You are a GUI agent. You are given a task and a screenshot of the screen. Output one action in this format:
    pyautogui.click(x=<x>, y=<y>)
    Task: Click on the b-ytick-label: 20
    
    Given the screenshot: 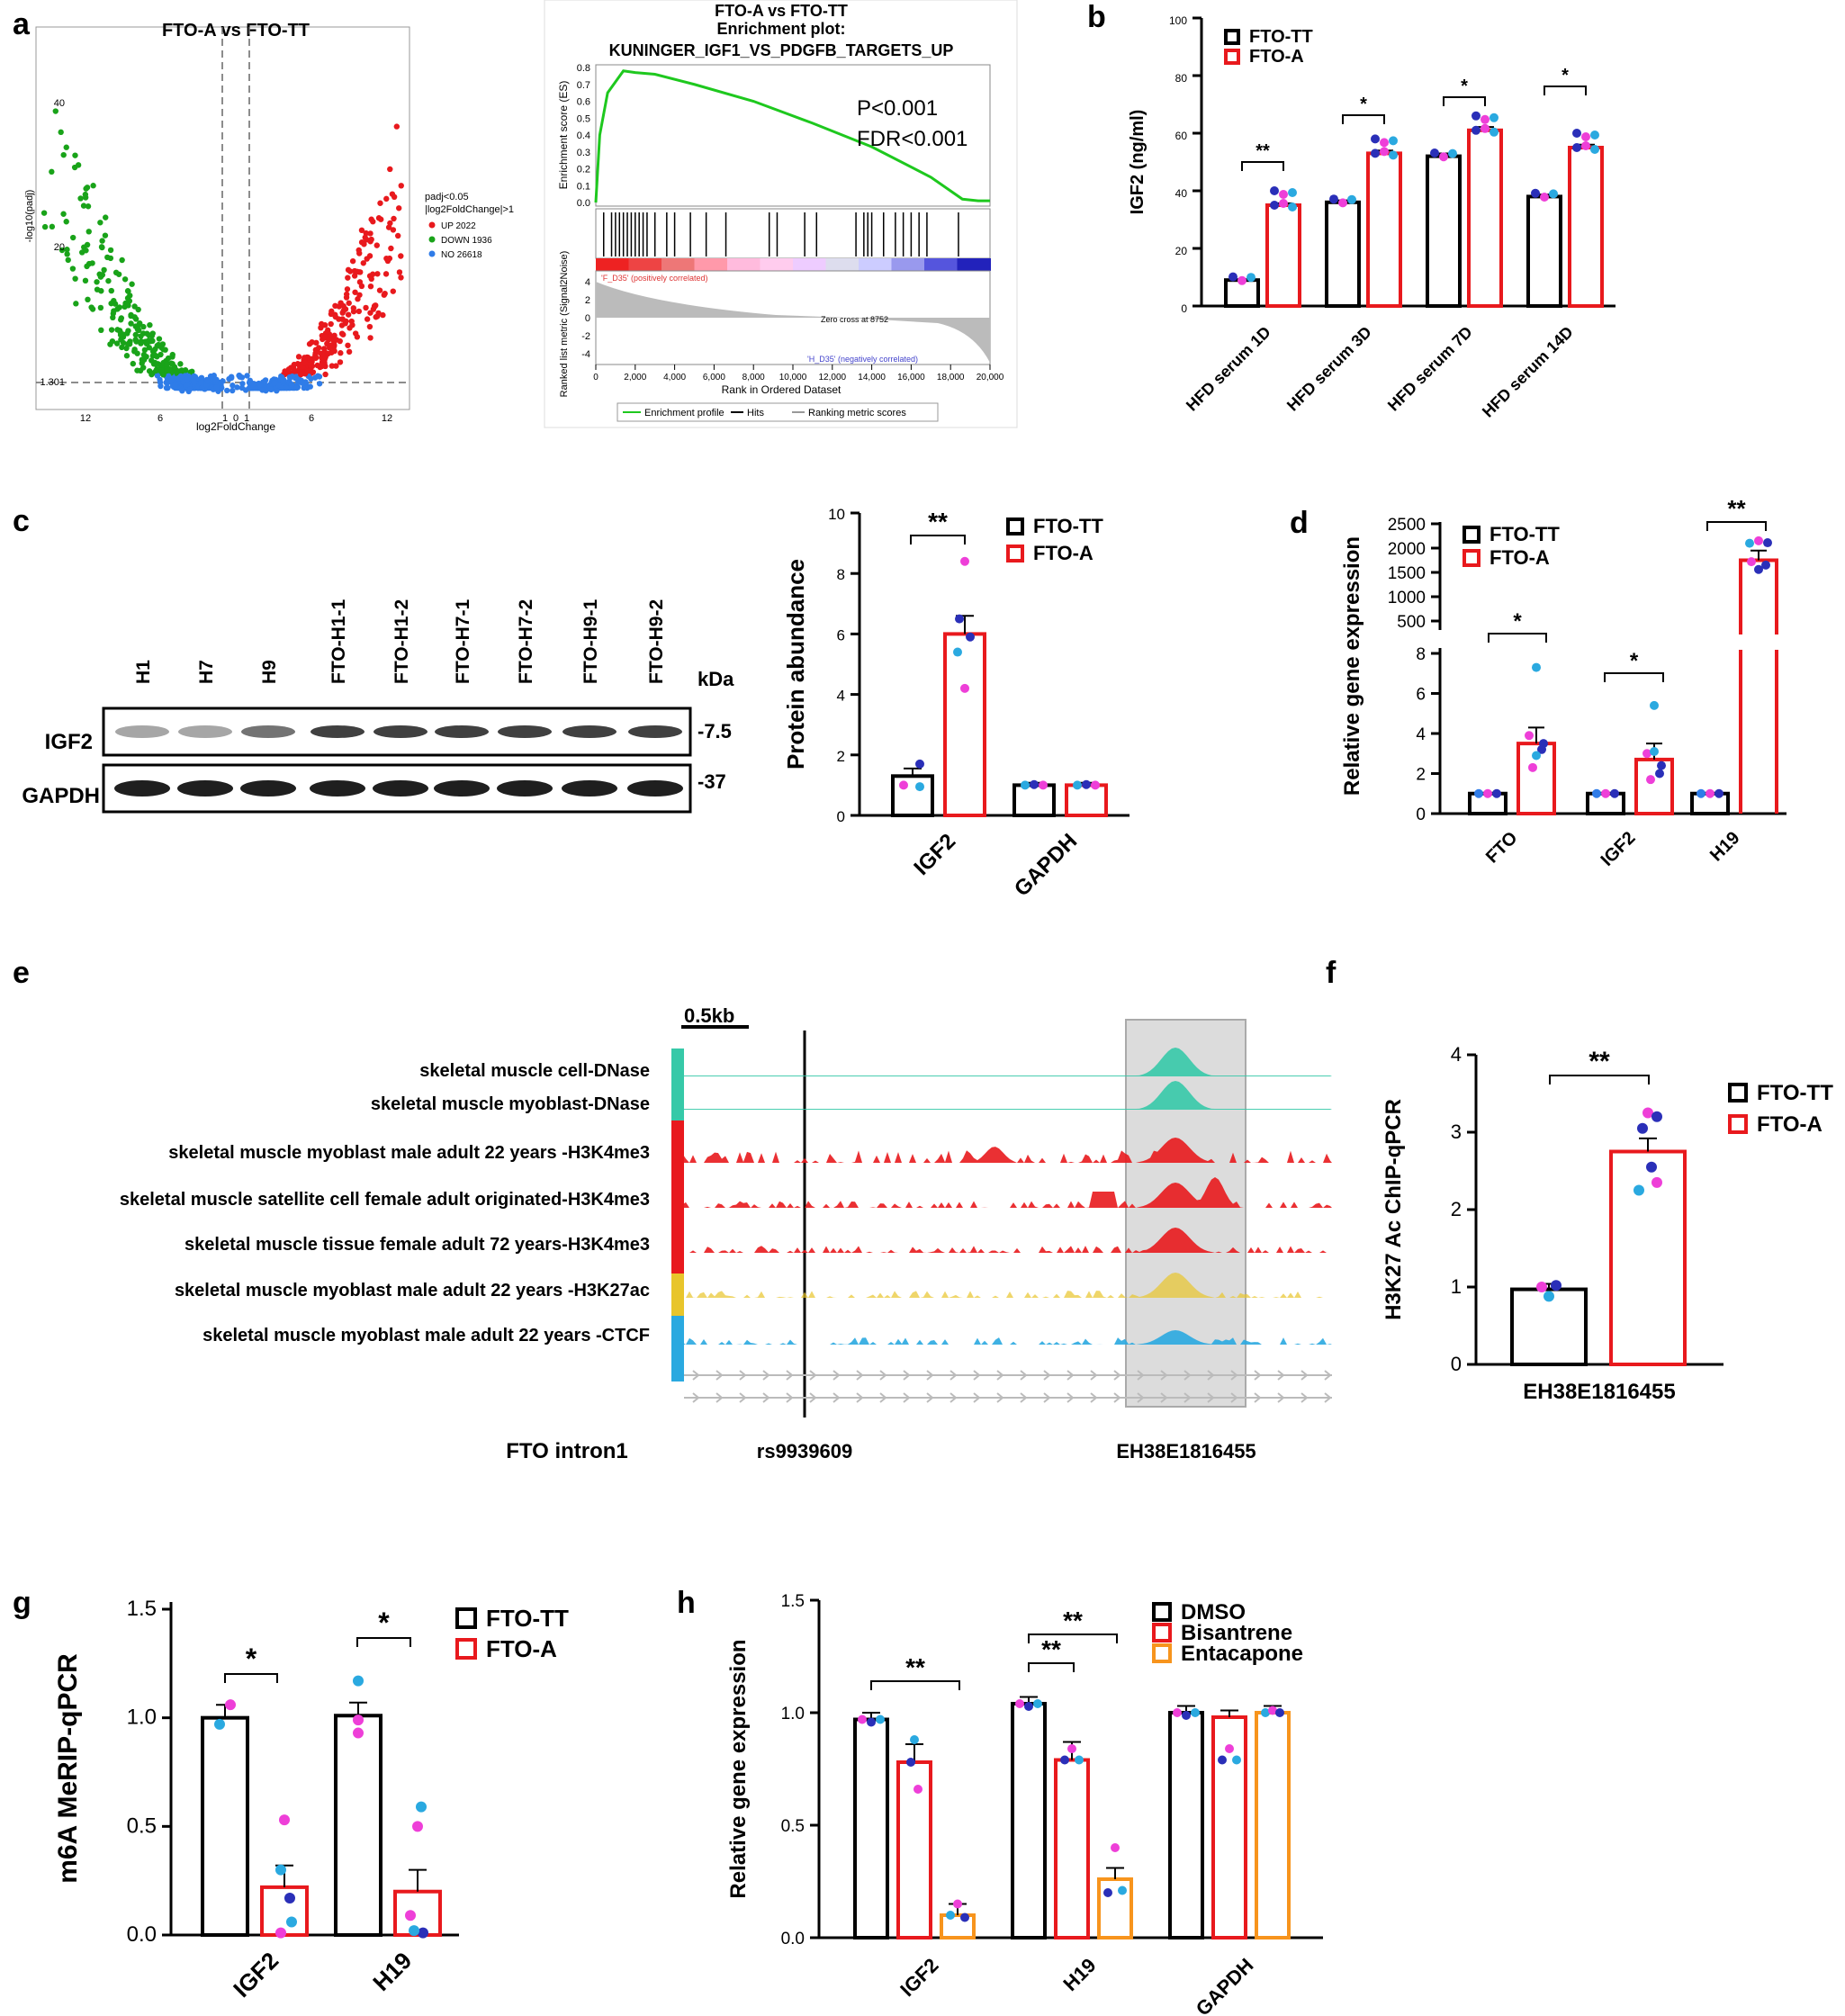 What is the action you would take?
    pyautogui.click(x=1181, y=251)
    